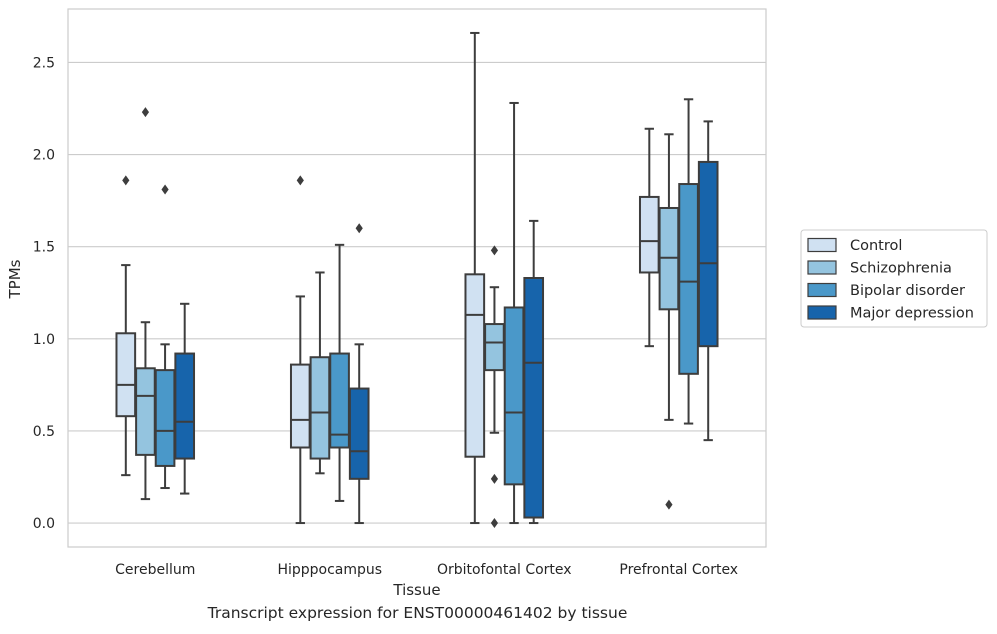 The image size is (997, 634). What do you see at coordinates (504, 570) in the screenshot?
I see `x-tick-label: Orbitofontal Cortex` at bounding box center [504, 570].